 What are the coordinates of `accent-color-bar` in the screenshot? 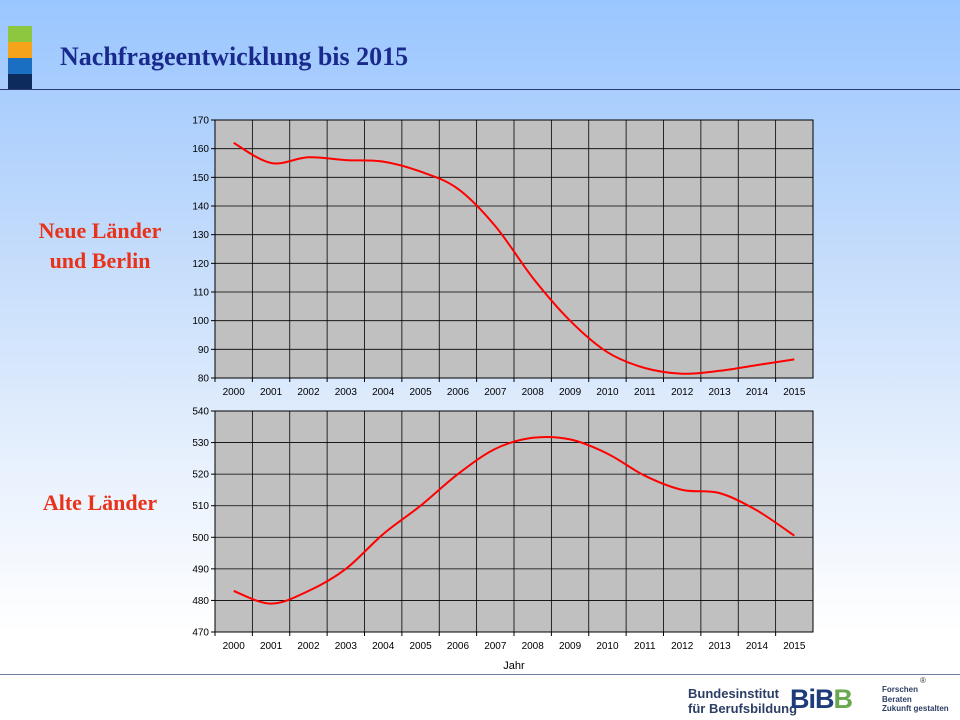 It's located at (20, 58).